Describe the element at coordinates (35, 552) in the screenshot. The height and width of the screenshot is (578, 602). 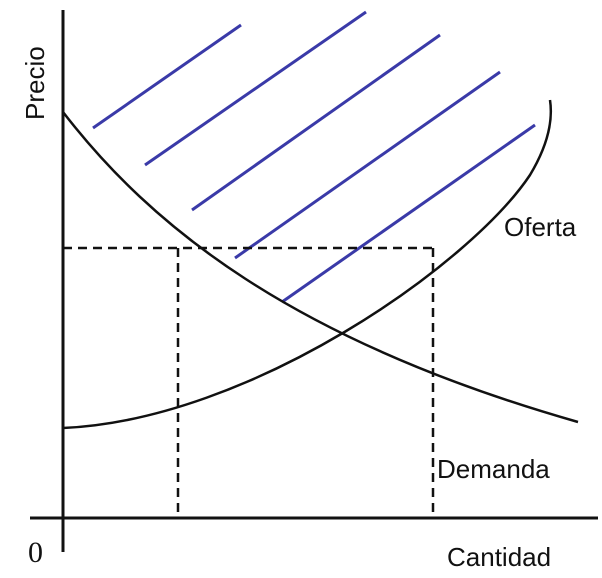
I see `origin-label: 0` at that location.